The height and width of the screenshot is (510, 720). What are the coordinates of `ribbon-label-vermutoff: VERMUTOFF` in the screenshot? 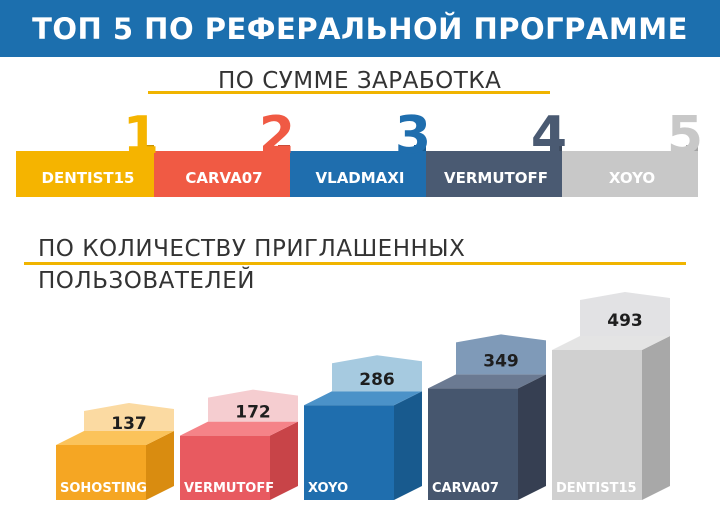 It's located at (496, 178).